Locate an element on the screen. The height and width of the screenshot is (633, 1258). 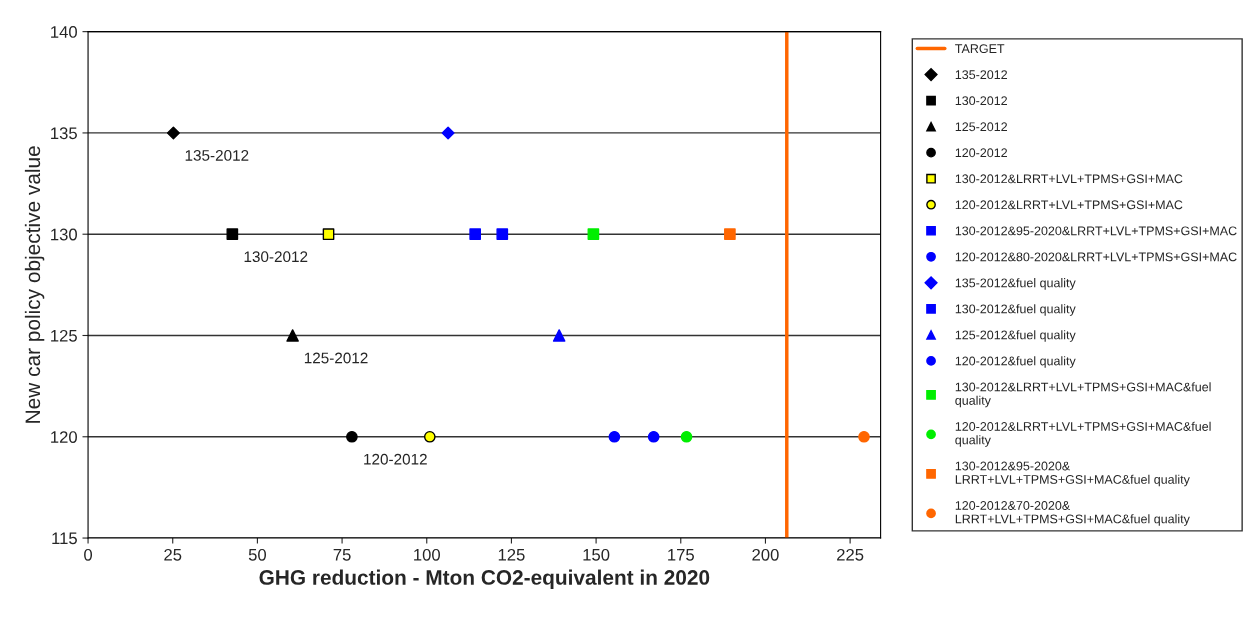
legend-label: 130-2012 is located at coordinates (981, 101).